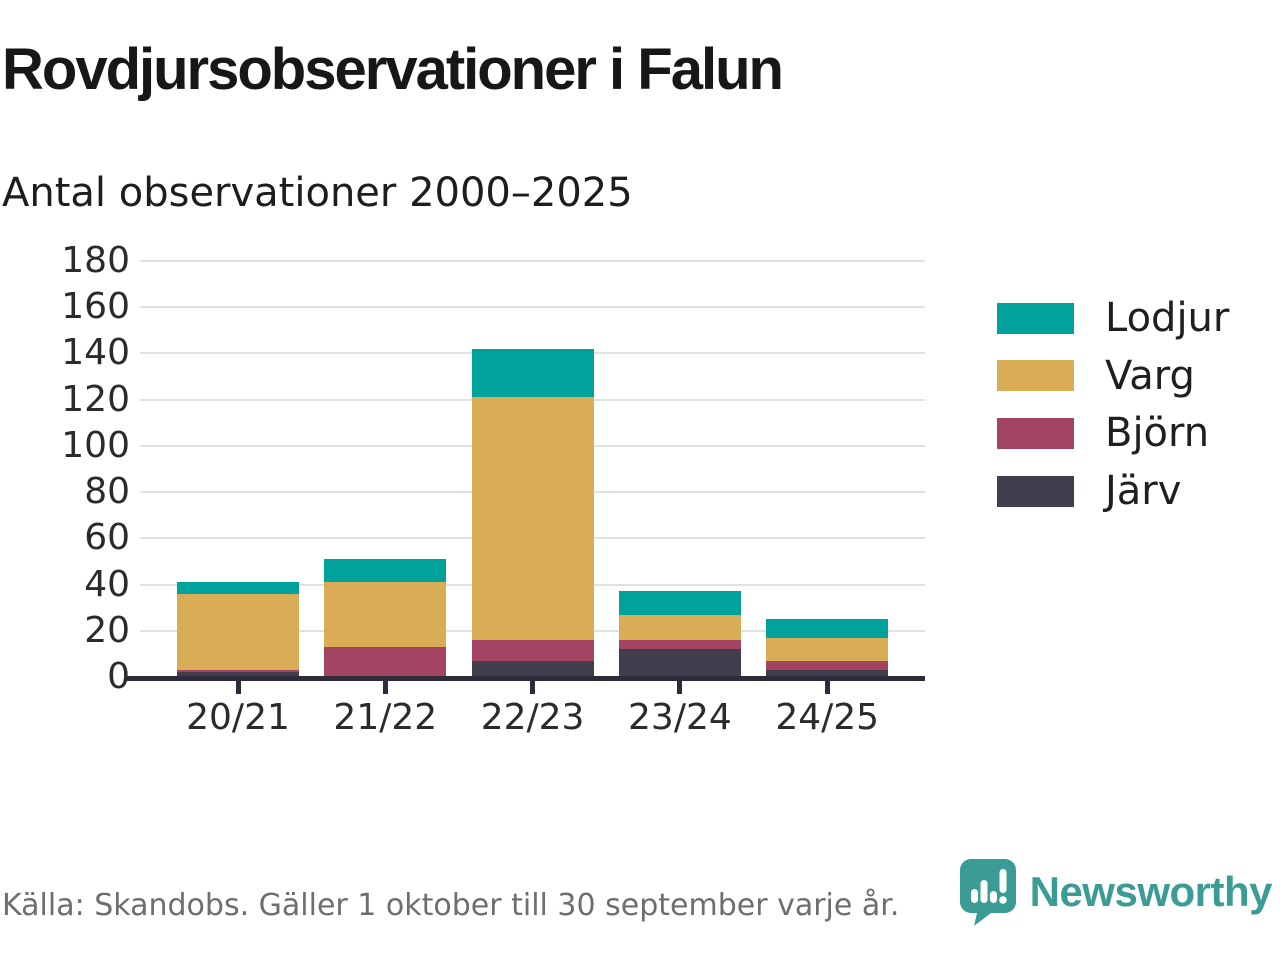  I want to click on x-axis-label-22-23: 22/23, so click(532, 717).